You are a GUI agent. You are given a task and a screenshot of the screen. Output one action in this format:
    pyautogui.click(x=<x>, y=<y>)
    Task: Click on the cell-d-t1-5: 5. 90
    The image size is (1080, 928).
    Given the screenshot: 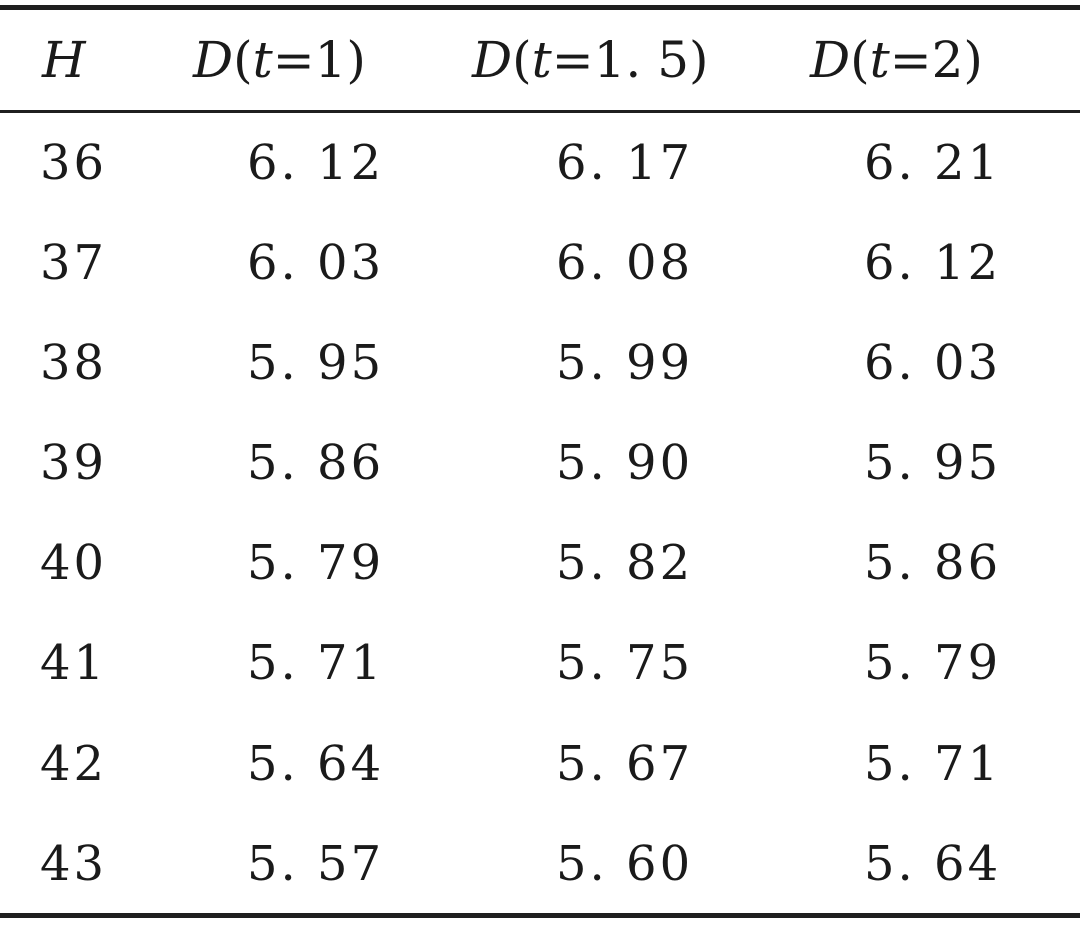 What is the action you would take?
    pyautogui.click(x=625, y=463)
    